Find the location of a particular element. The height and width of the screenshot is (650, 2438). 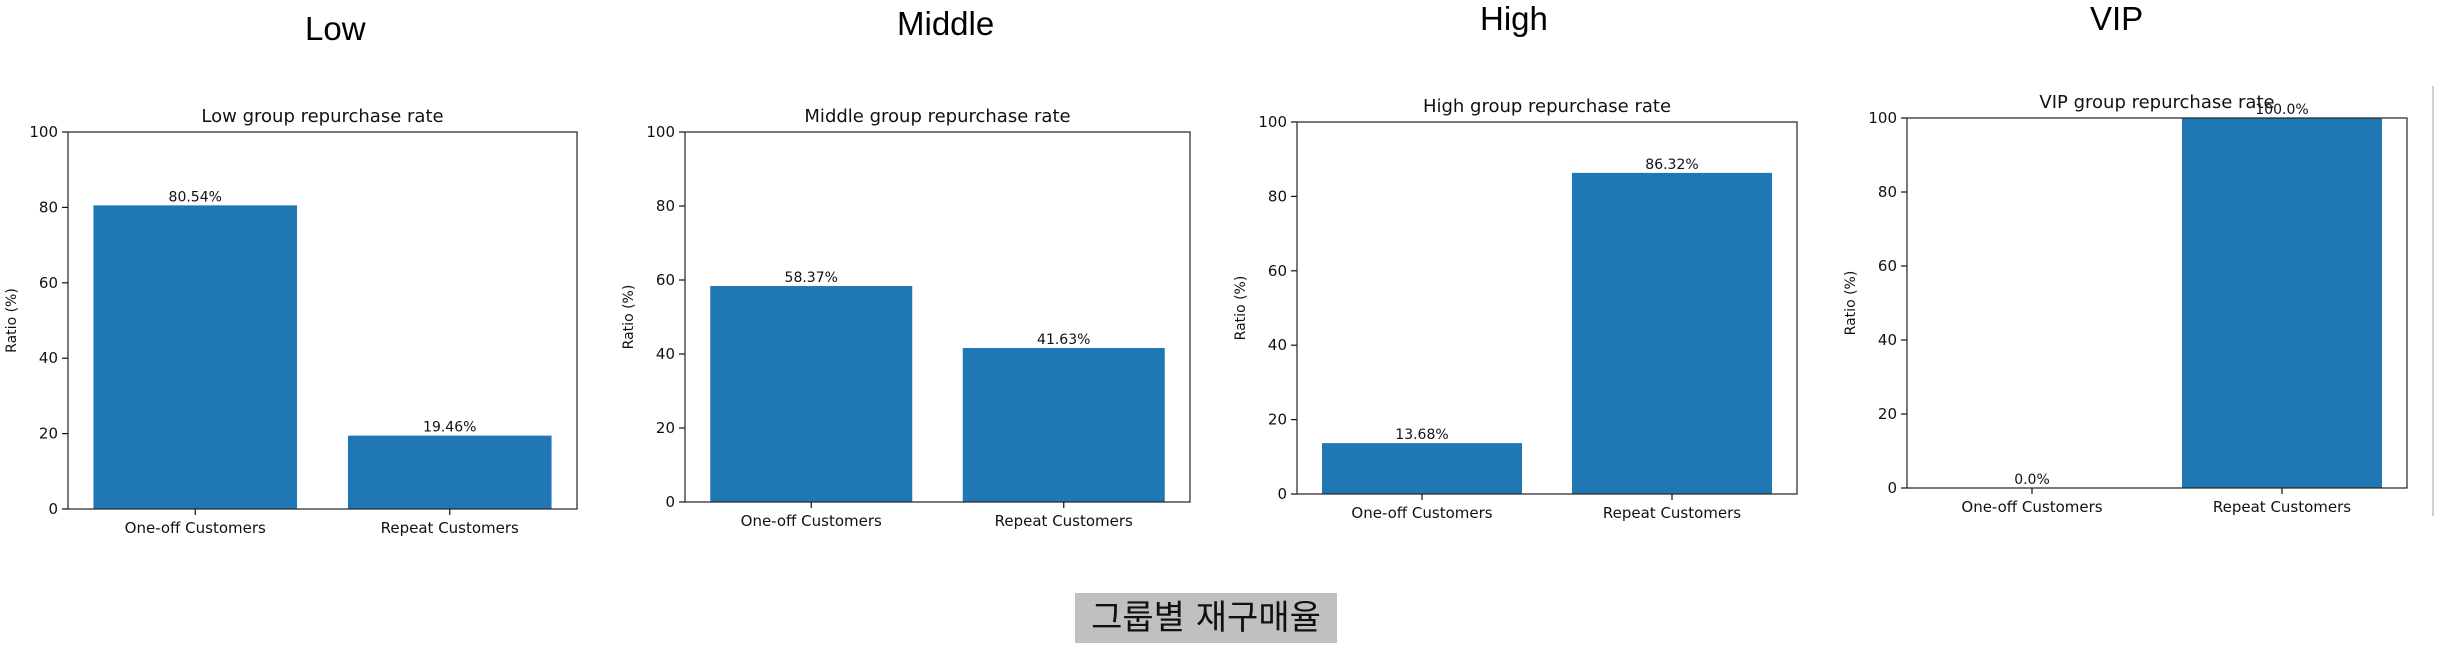

chart-title: High group repurchase rate is located at coordinates (1547, 106).